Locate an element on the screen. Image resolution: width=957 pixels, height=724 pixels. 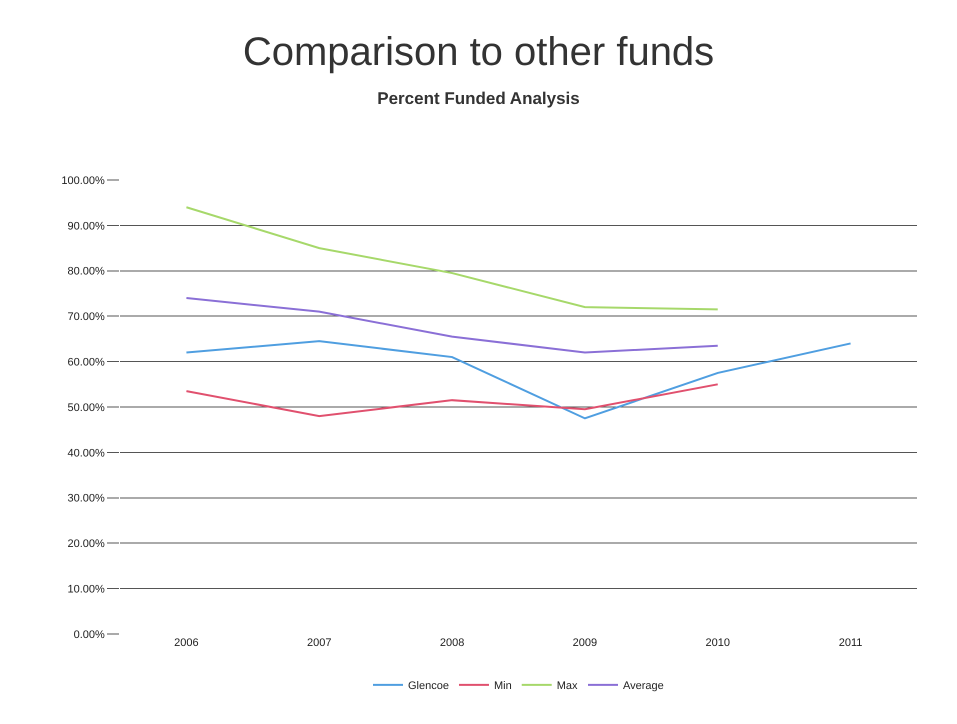
legend-label: Max is located at coordinates (567, 686).